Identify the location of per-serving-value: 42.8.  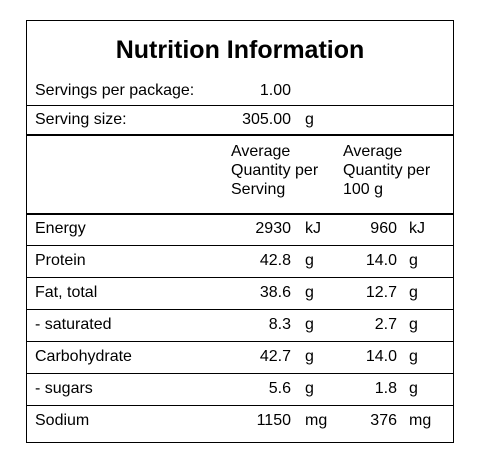
(275, 260).